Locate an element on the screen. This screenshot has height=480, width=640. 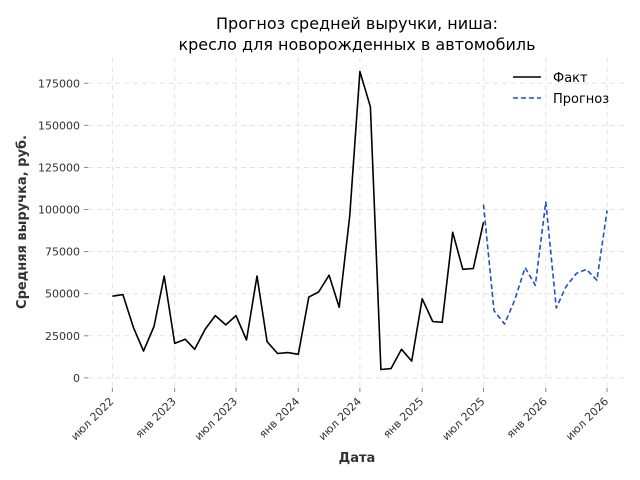
y-tick-label: 50000 is located at coordinates (62, 294).